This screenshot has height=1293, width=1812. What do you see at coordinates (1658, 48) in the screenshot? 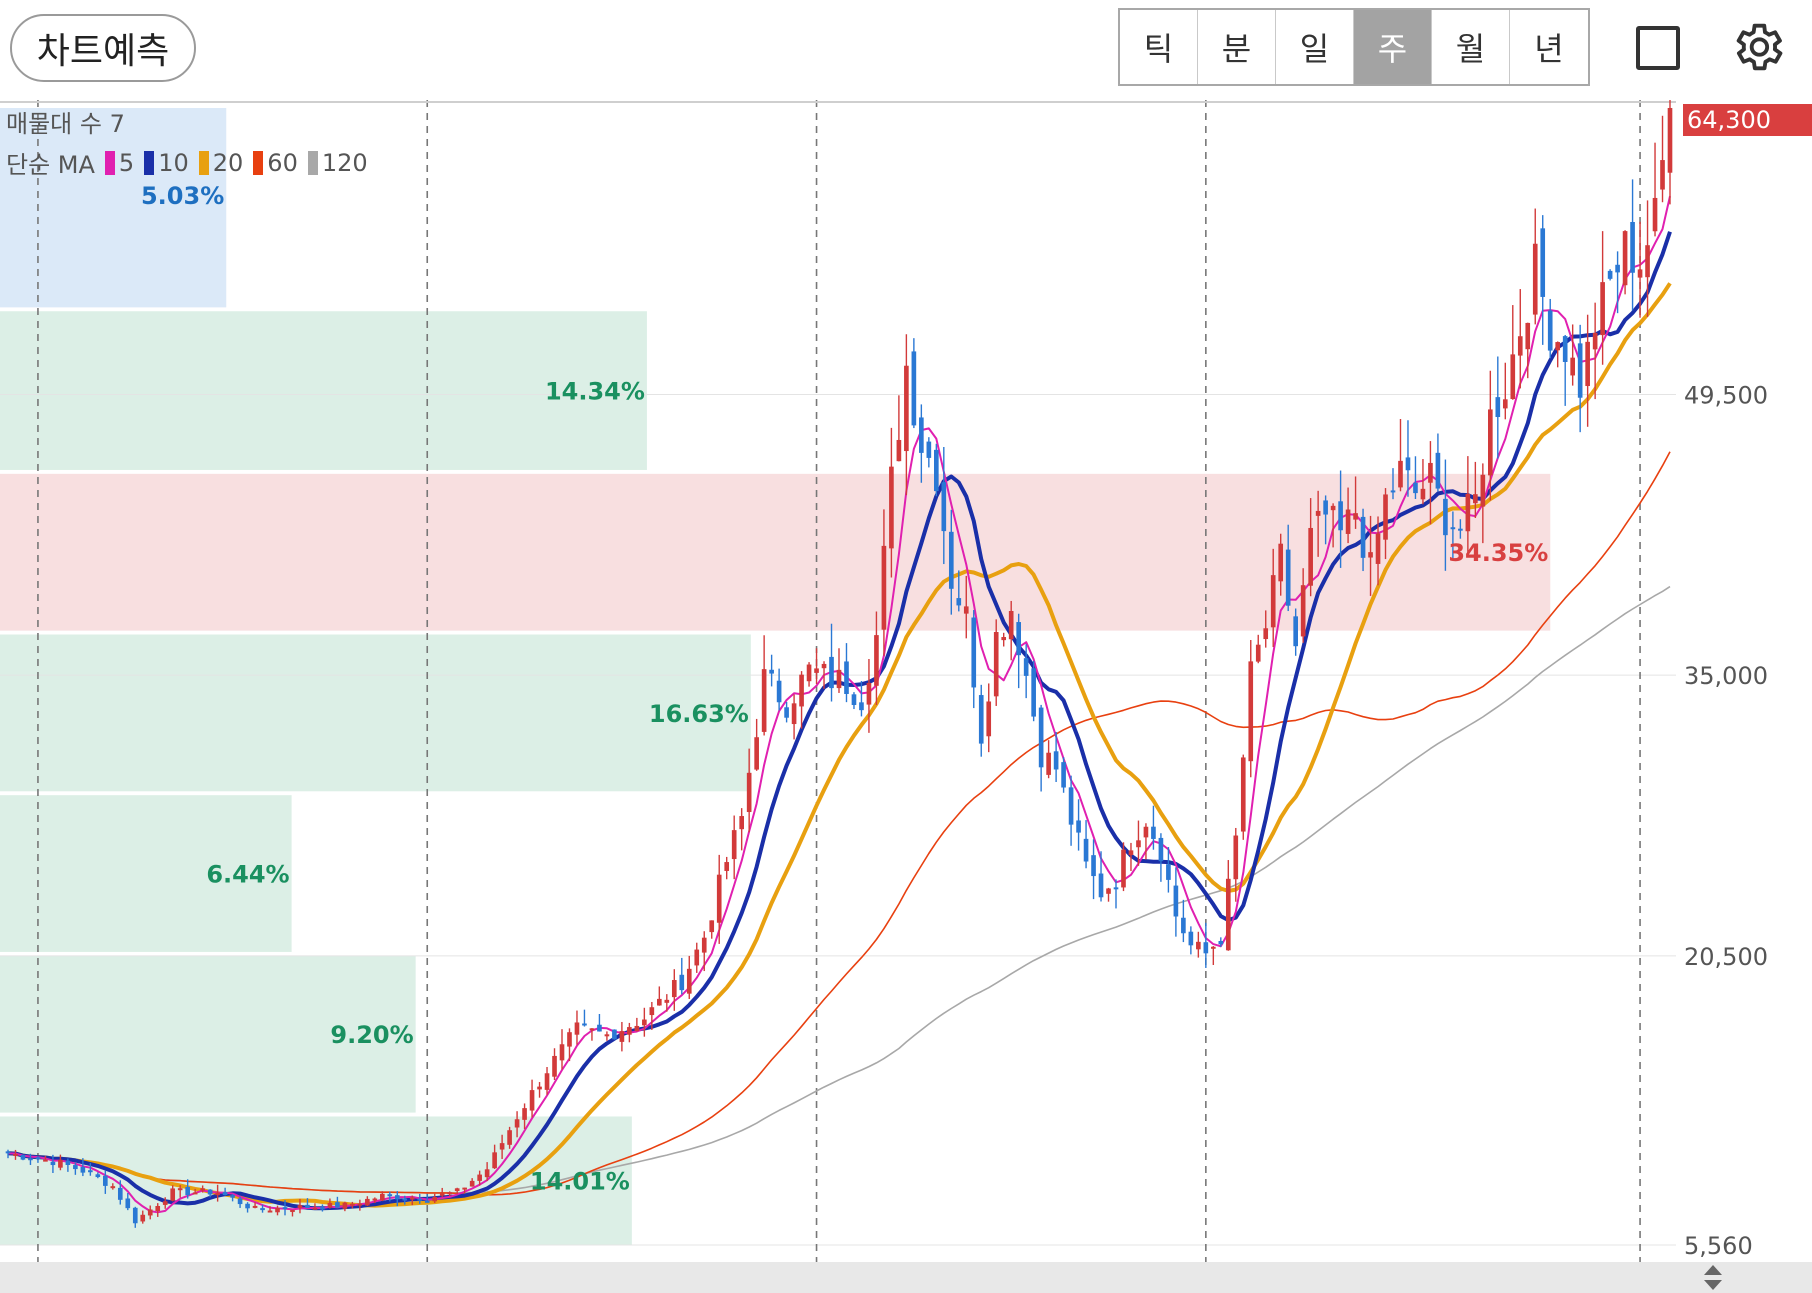
I see `square-icon` at bounding box center [1658, 48].